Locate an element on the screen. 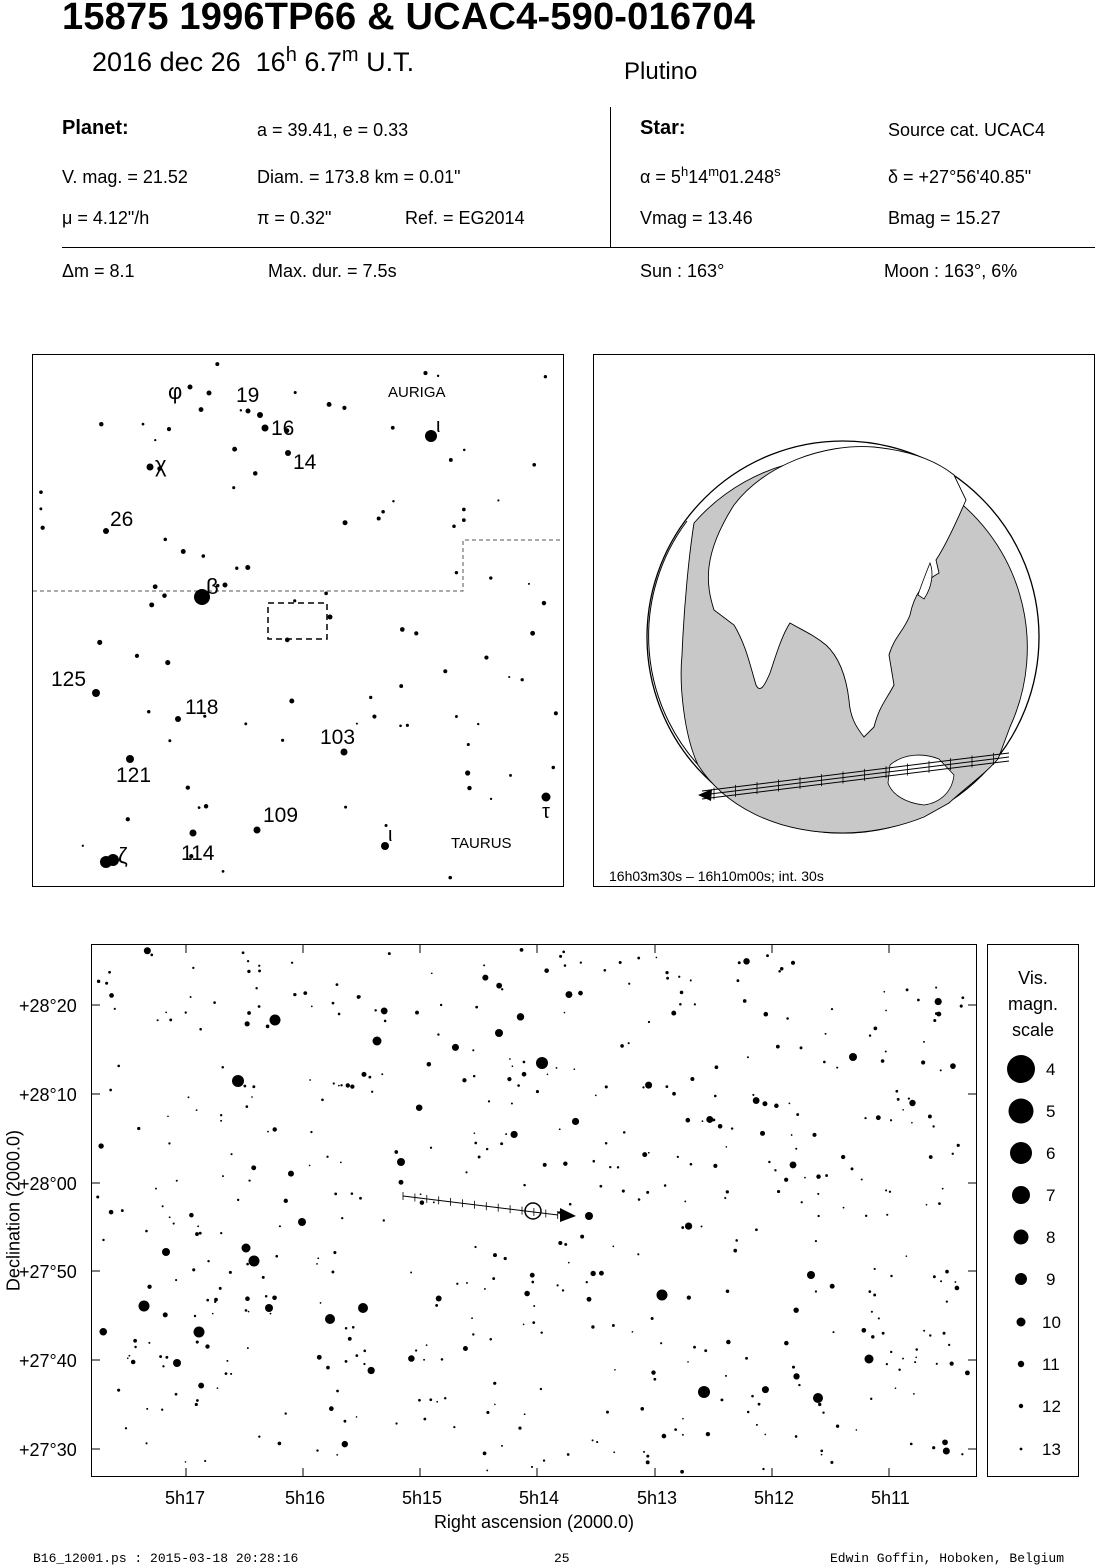 The height and width of the screenshot is (1568, 1095). star-label-tau: τ is located at coordinates (546, 812).